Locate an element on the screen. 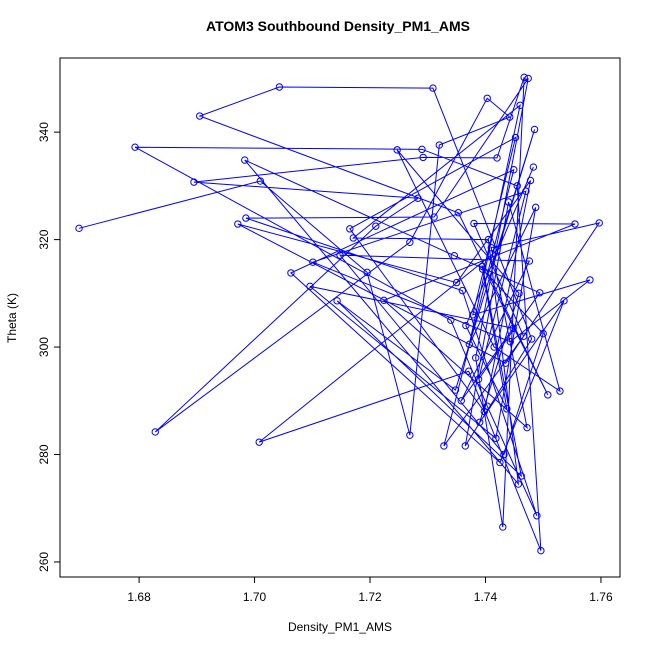 The height and width of the screenshot is (650, 650). y-tick-label: 320 is located at coordinates (44, 239).